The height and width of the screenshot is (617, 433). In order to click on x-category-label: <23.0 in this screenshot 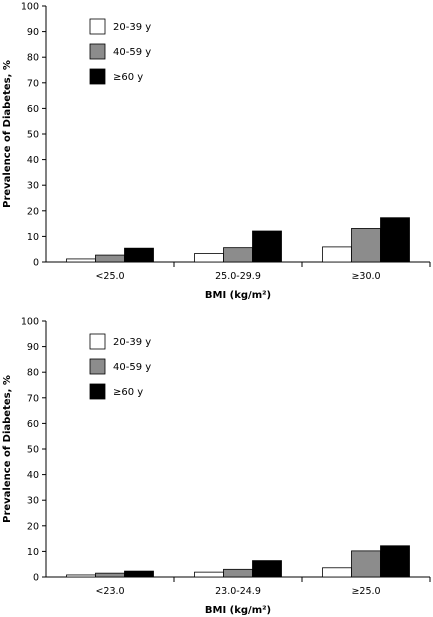, I will do `click(109, 591)`.